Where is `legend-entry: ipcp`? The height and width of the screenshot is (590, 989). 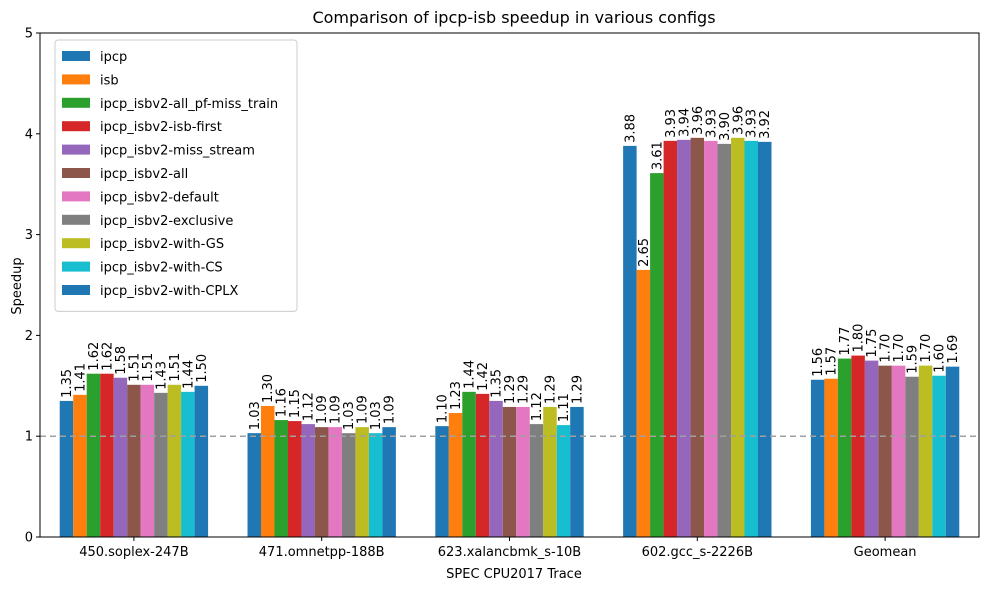
legend-entry: ipcp is located at coordinates (113, 57).